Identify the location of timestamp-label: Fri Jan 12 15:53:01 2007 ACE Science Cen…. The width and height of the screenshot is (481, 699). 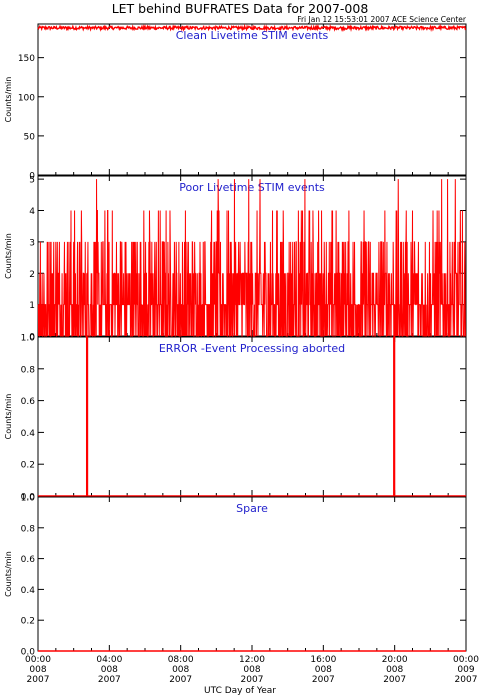
(382, 19).